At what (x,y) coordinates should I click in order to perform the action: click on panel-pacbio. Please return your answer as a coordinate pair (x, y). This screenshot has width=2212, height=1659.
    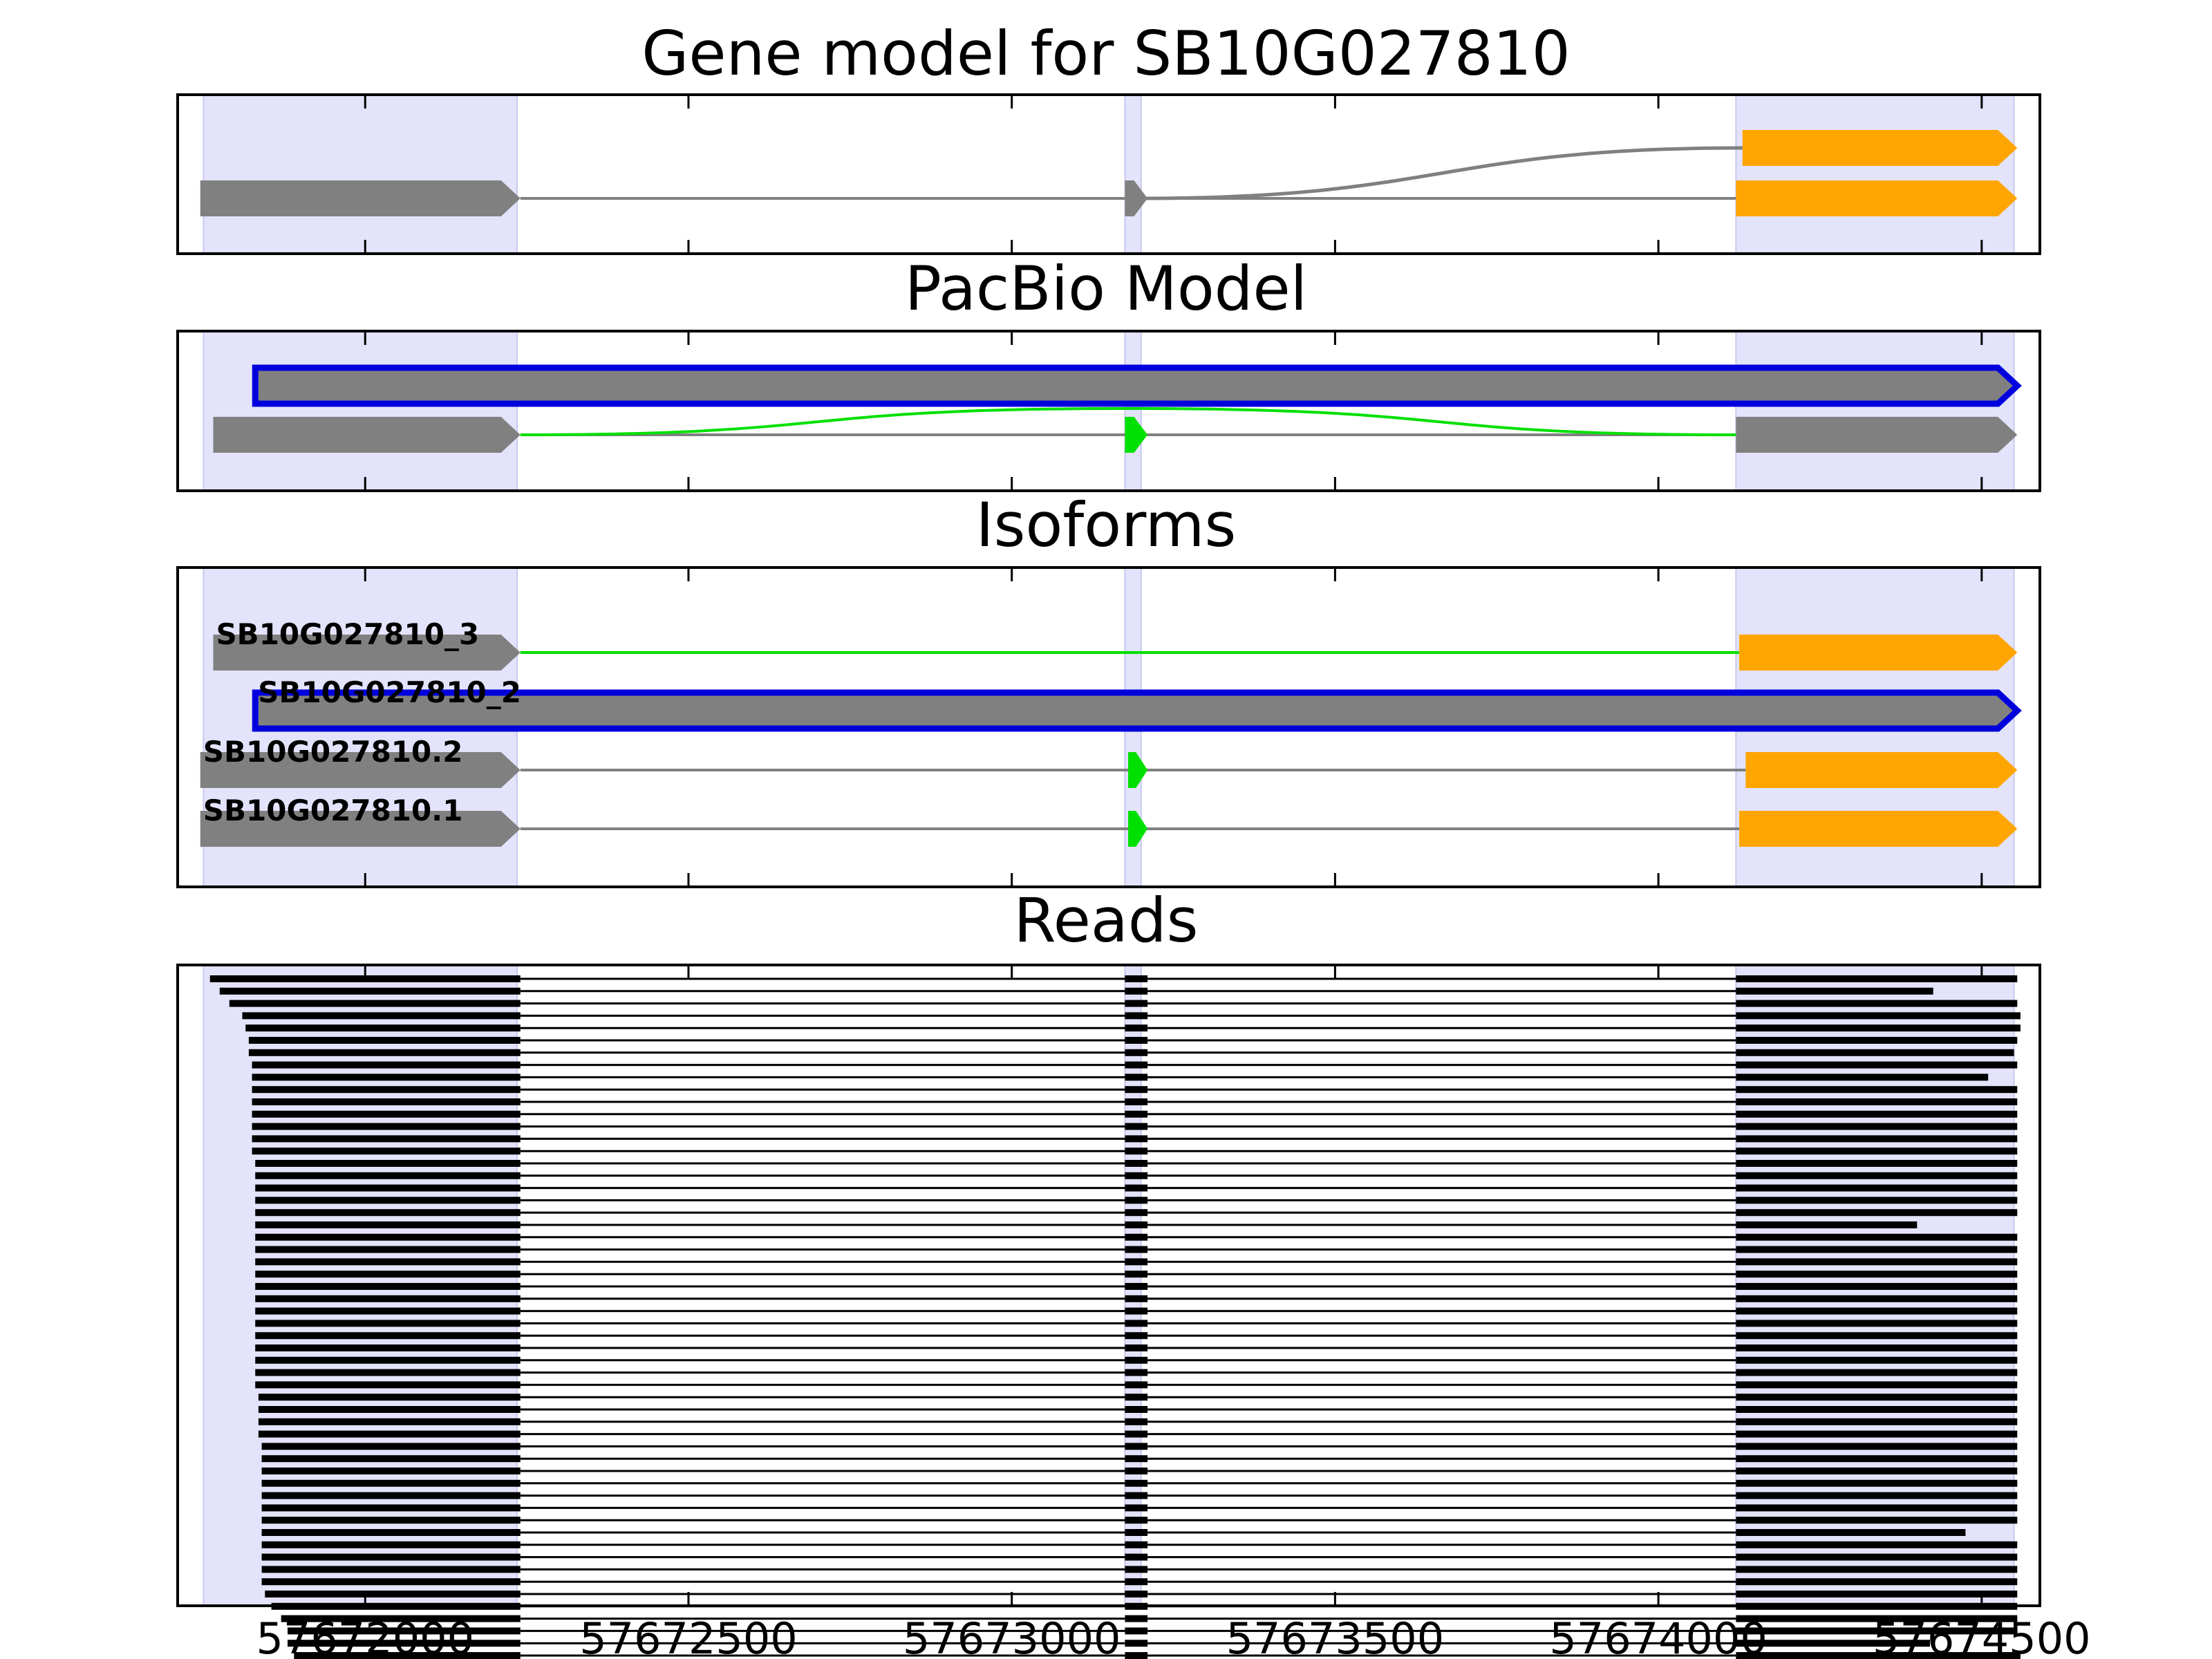
    Looking at the image, I should click on (1108, 411).